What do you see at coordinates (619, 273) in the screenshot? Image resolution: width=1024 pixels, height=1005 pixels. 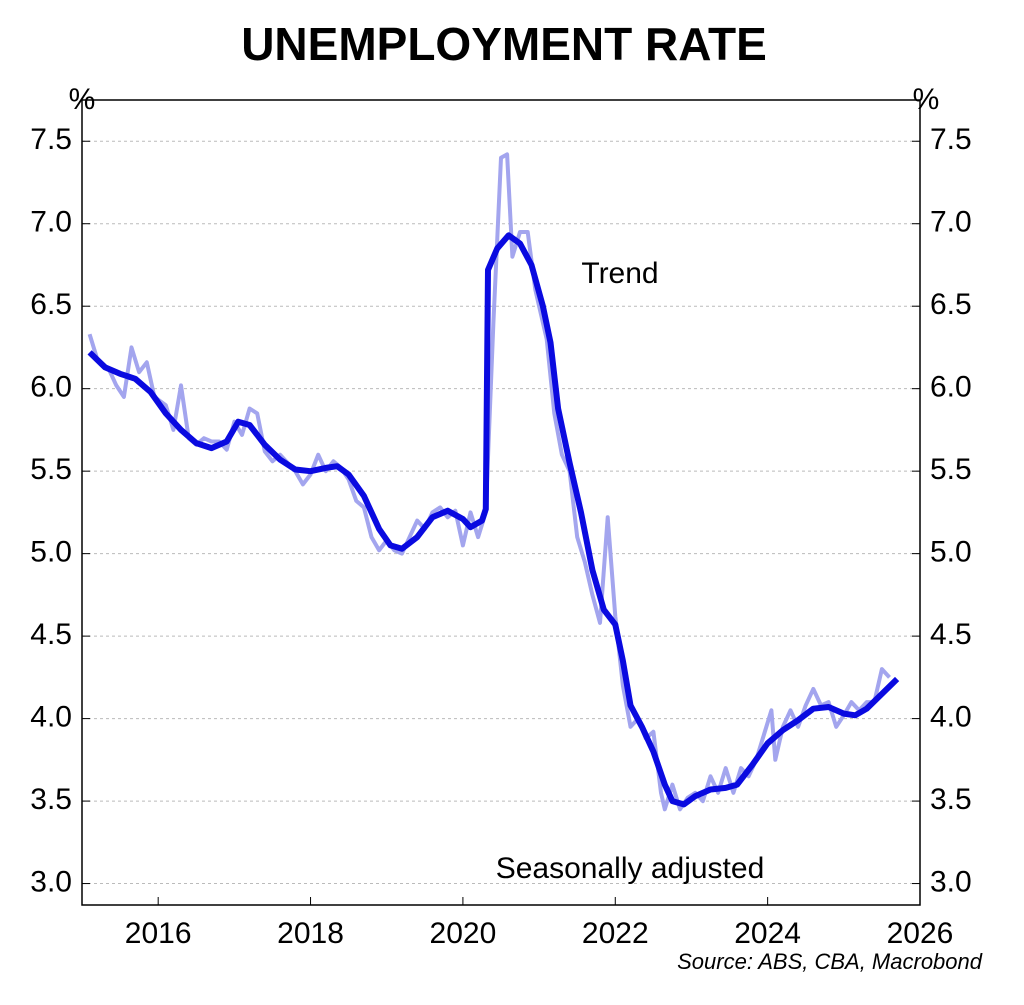 I see `series-label: Trend` at bounding box center [619, 273].